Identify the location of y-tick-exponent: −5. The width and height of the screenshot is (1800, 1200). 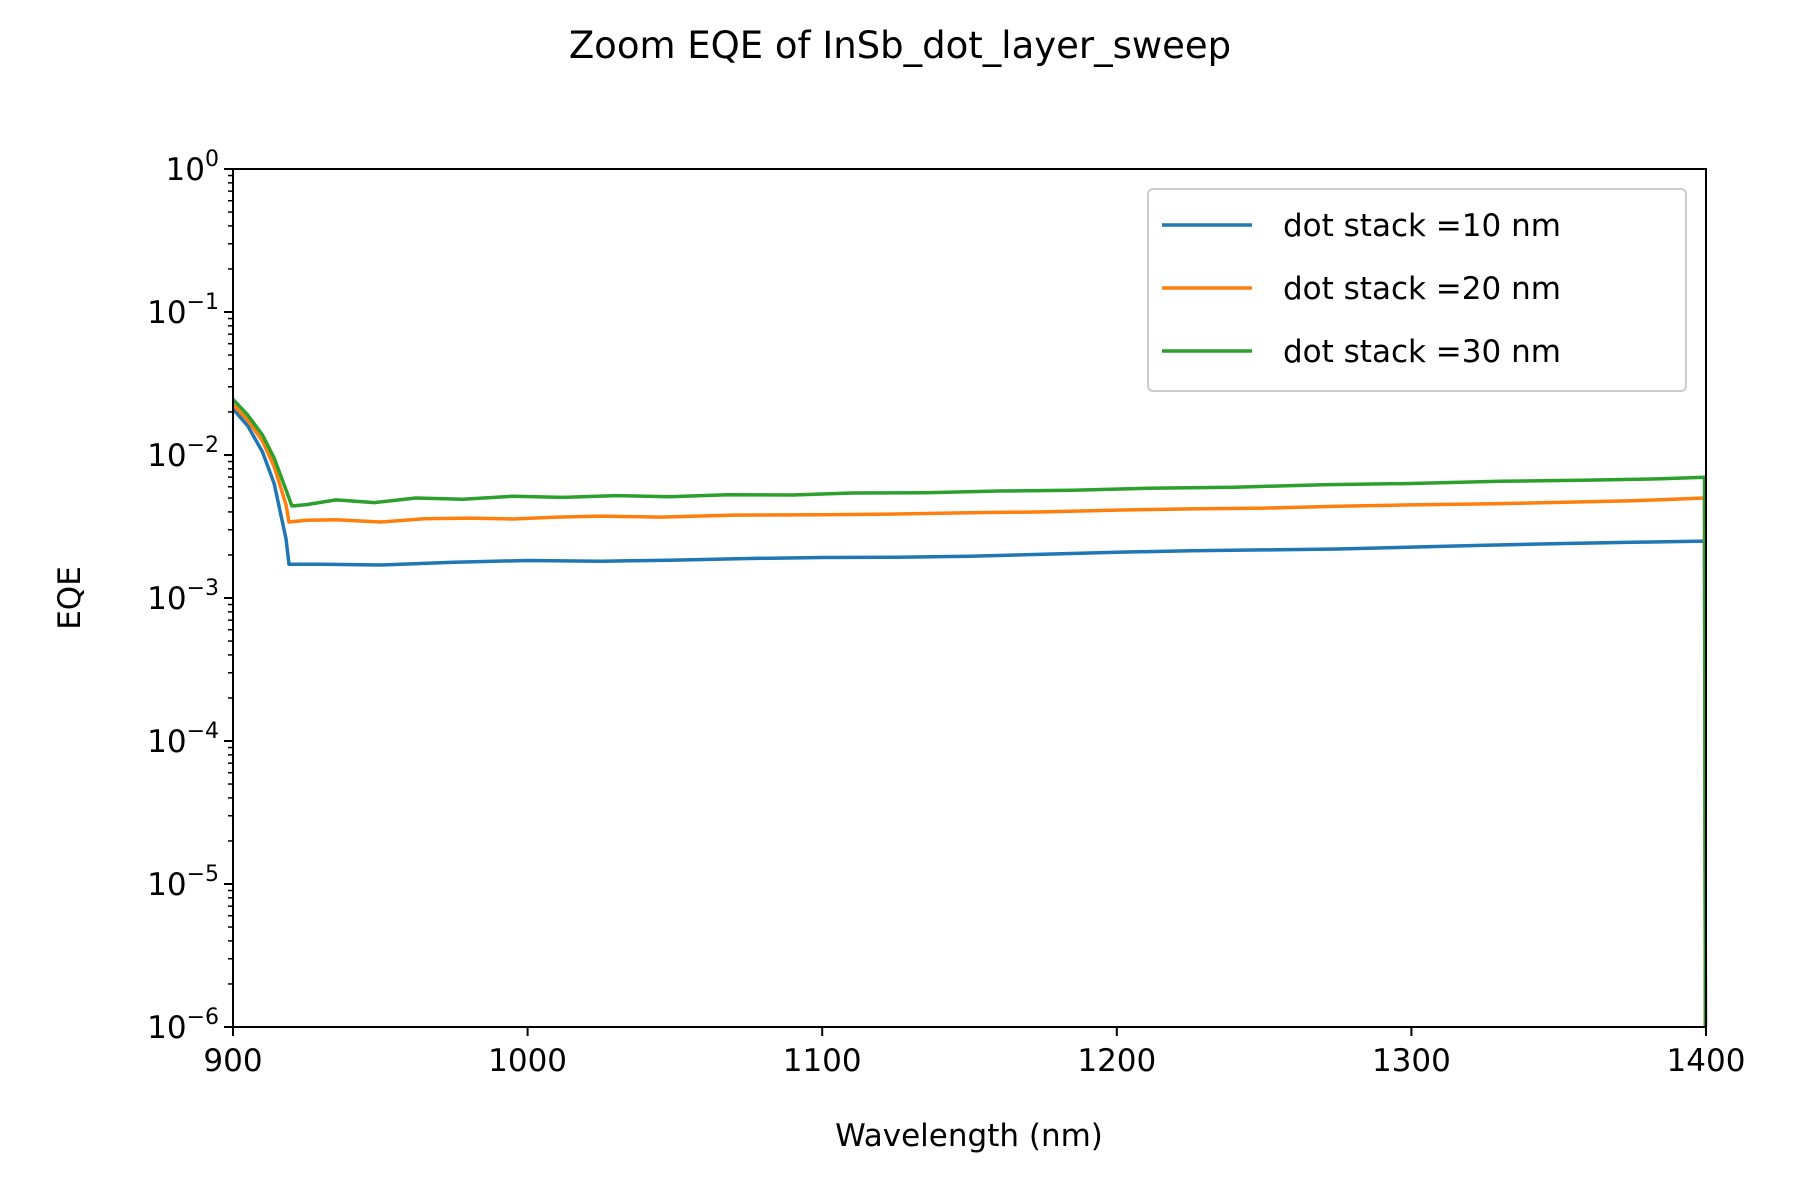
(203, 874).